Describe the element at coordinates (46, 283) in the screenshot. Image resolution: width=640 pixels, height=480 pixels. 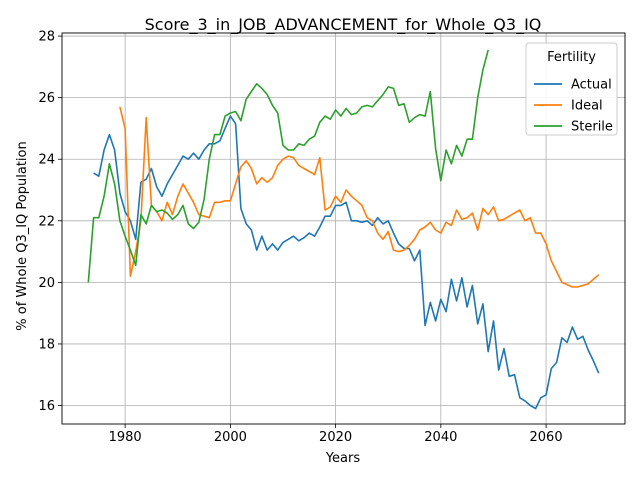
I see `y-tick-label: 20` at that location.